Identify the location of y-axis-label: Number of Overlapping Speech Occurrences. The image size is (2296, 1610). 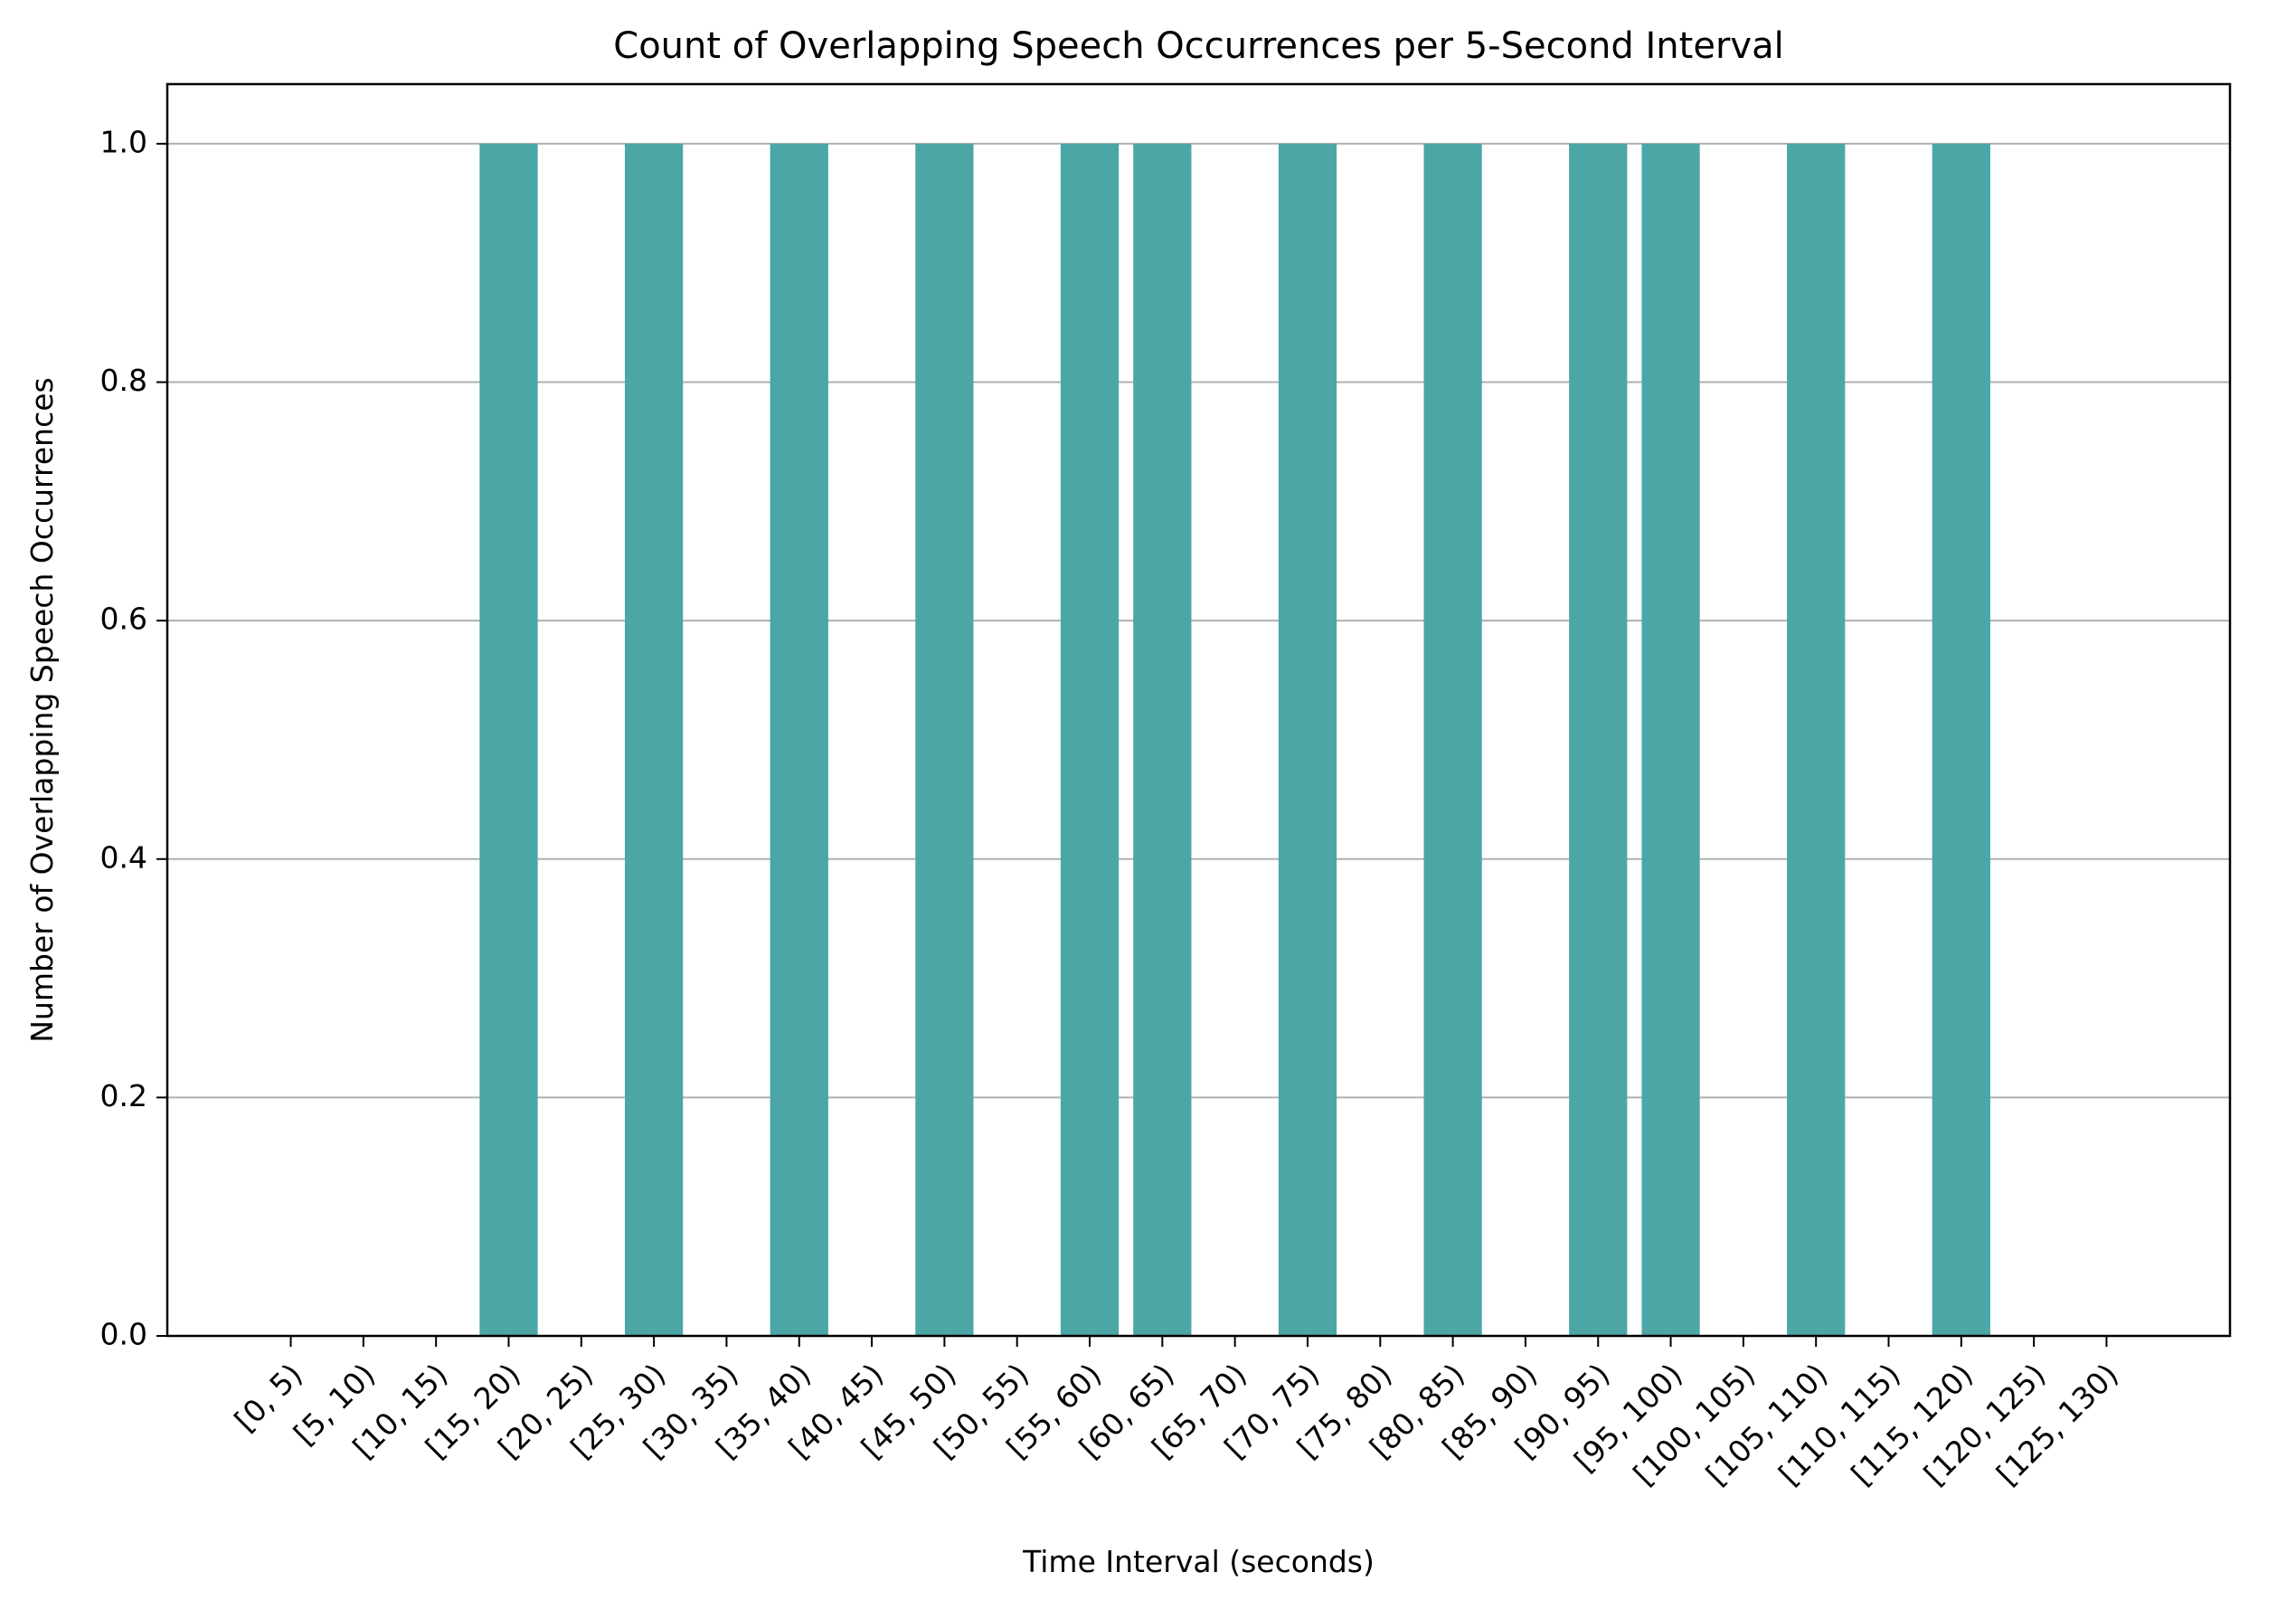
(42, 710).